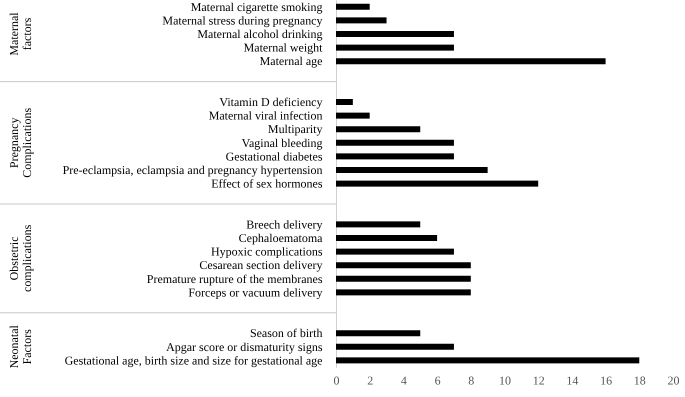 This screenshot has height=397, width=685. What do you see at coordinates (403, 381) in the screenshot?
I see `x-tick-label: 4` at bounding box center [403, 381].